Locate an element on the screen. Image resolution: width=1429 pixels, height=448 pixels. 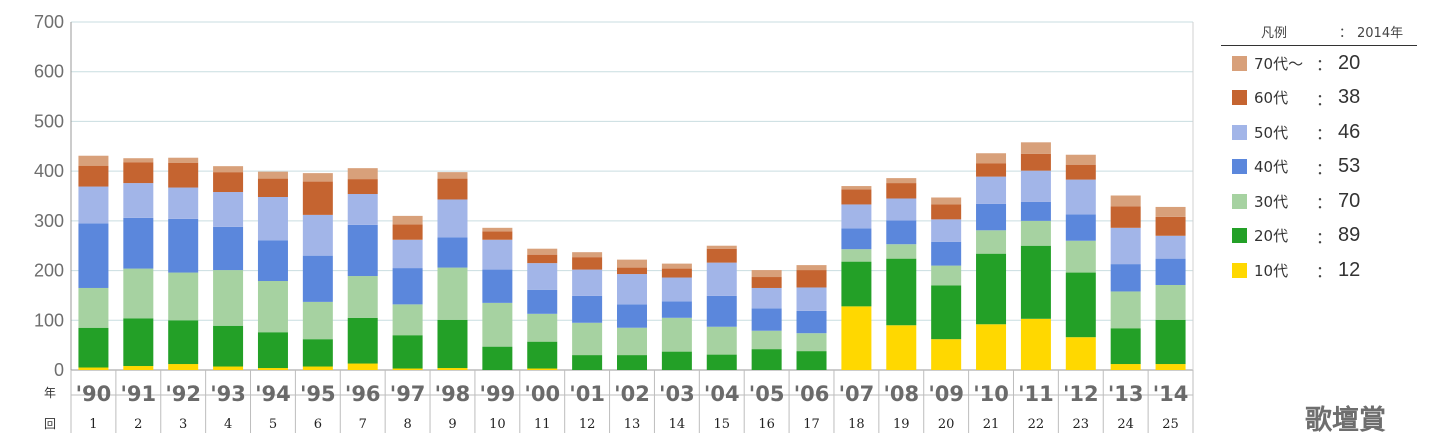
x-tick-label: '95 is located at coordinates (318, 394).